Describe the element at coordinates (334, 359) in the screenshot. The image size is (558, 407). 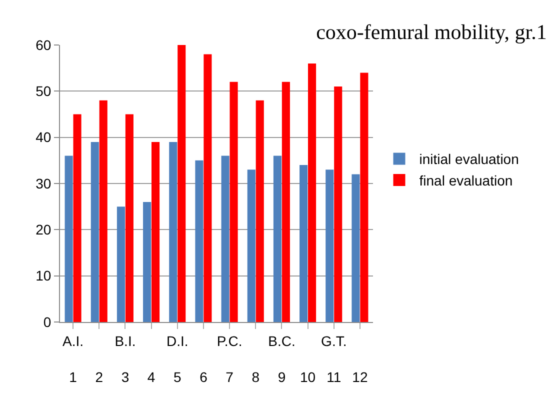
I see `category-label: G.T. 11` at that location.